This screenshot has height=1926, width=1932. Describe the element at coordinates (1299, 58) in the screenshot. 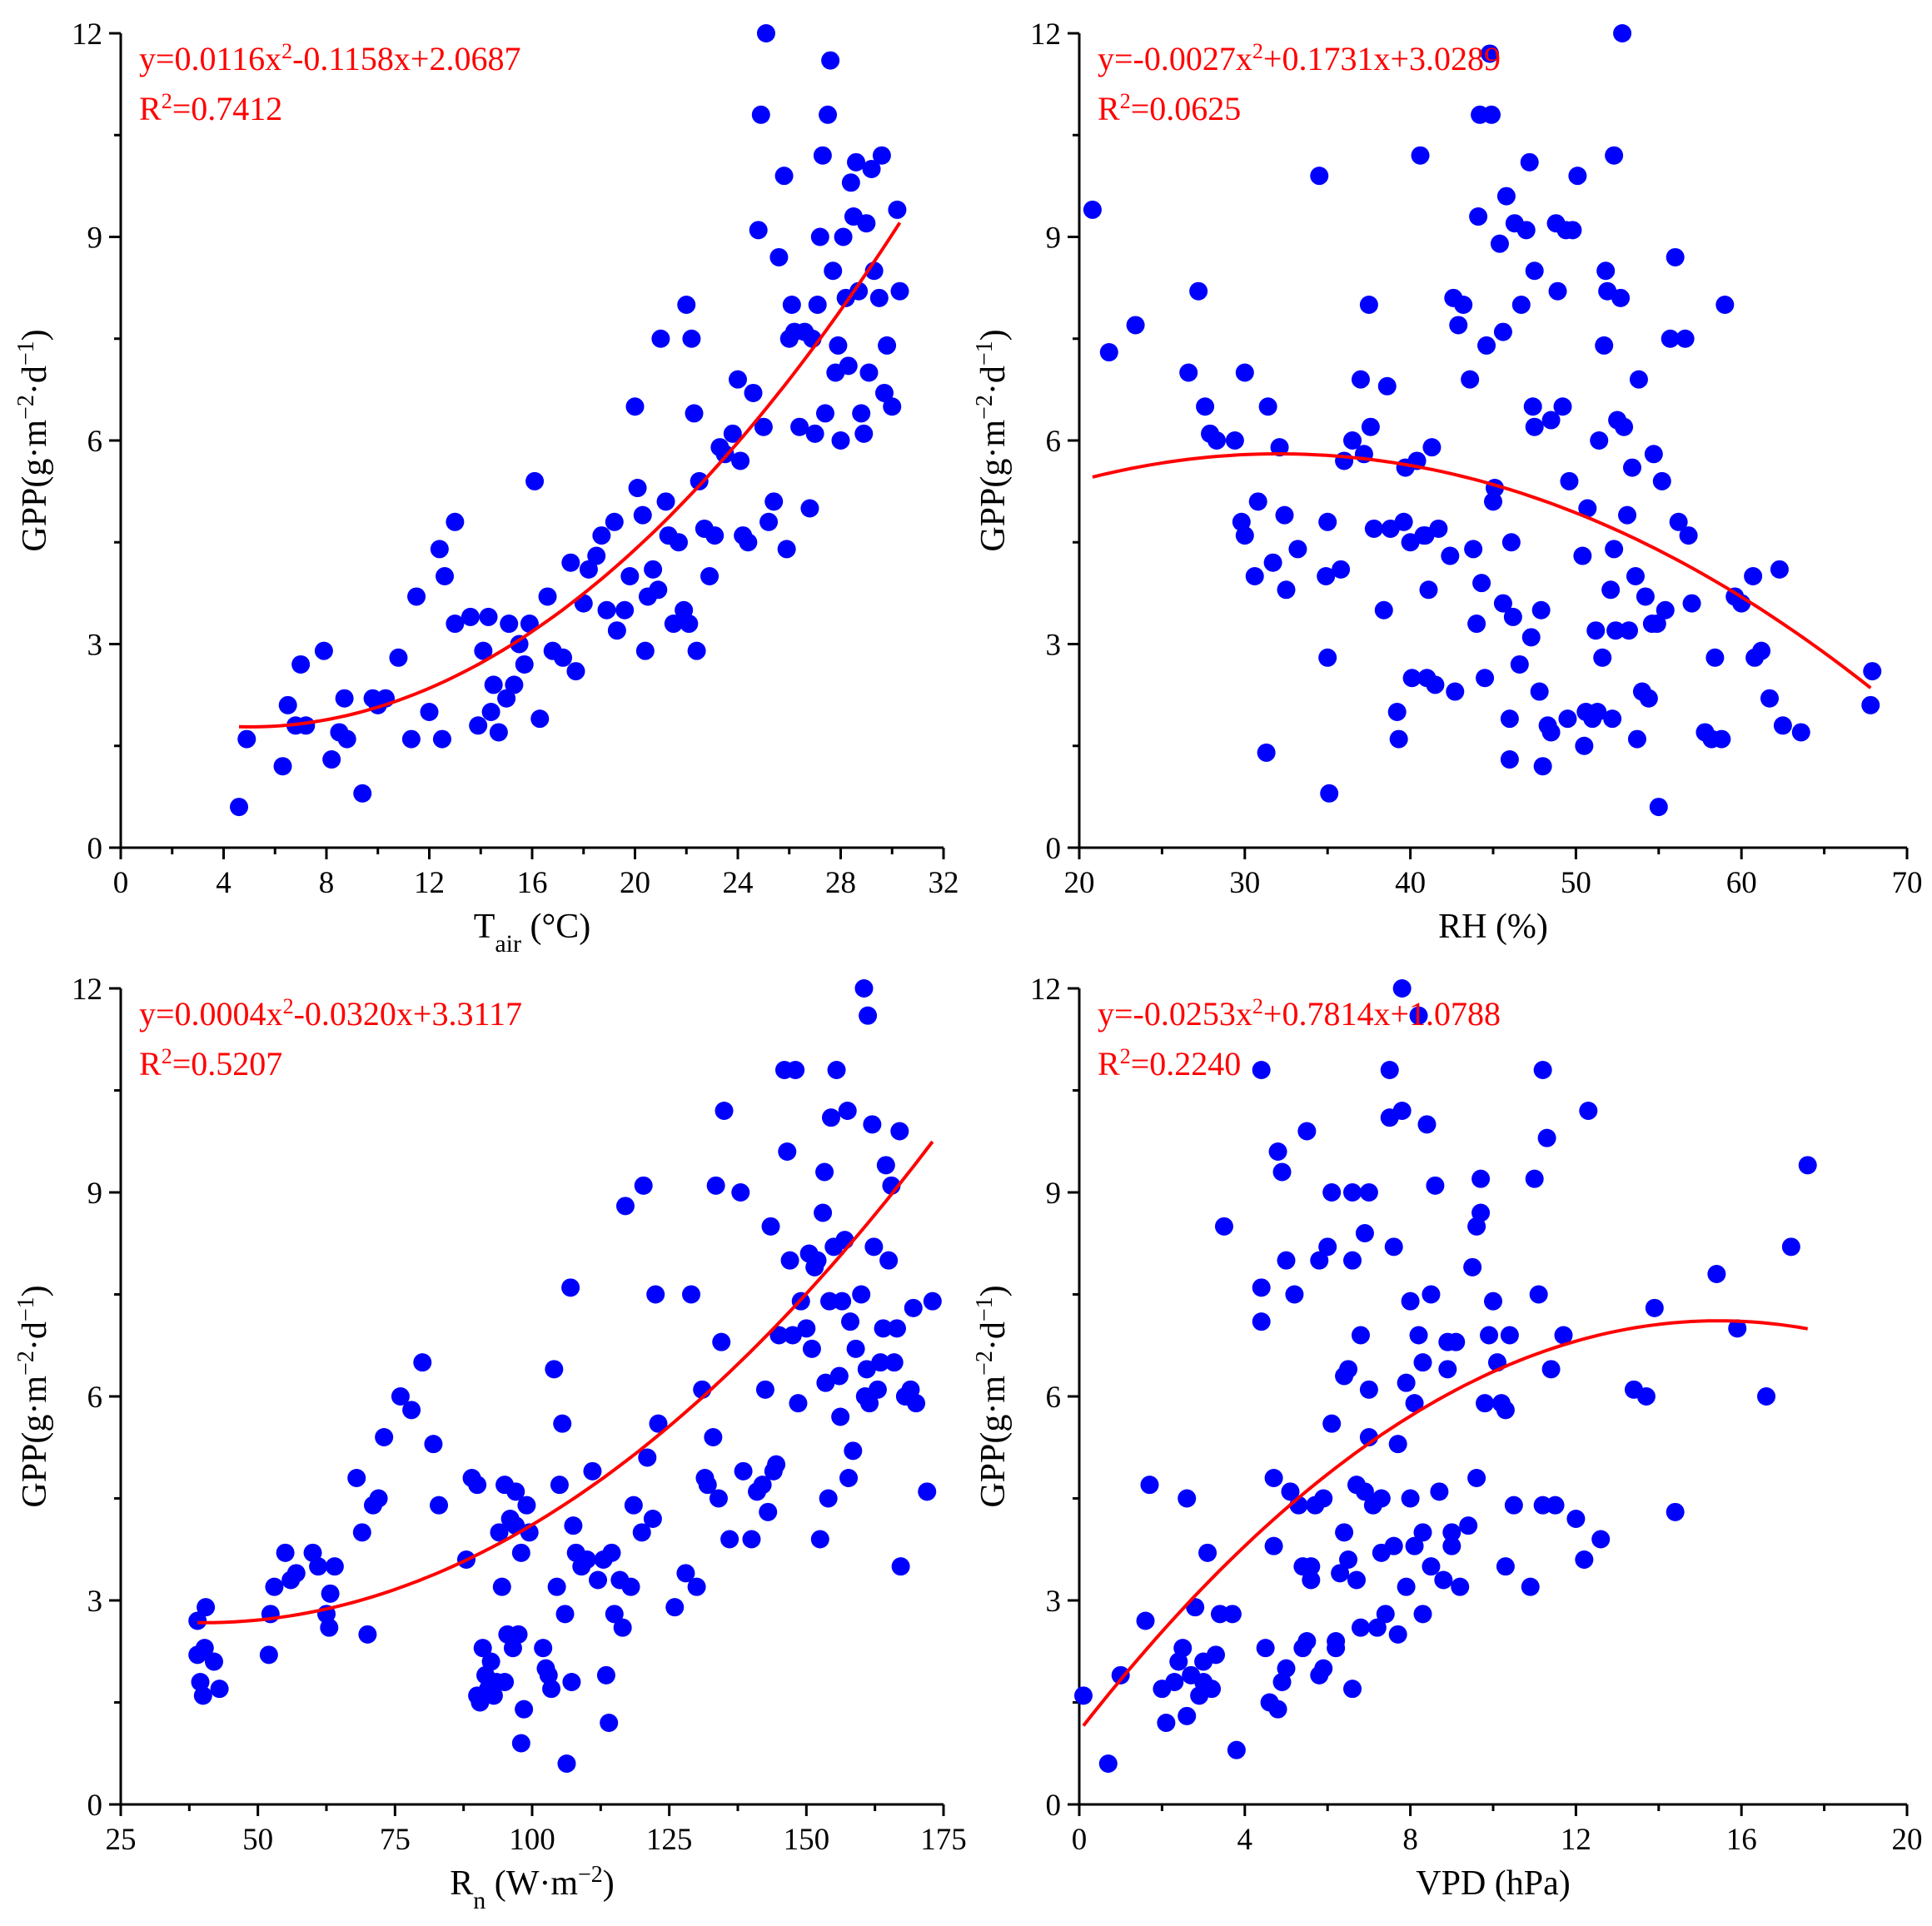

I see `equation-label: y=-0.0027x2+0.1731x+3.0289` at that location.